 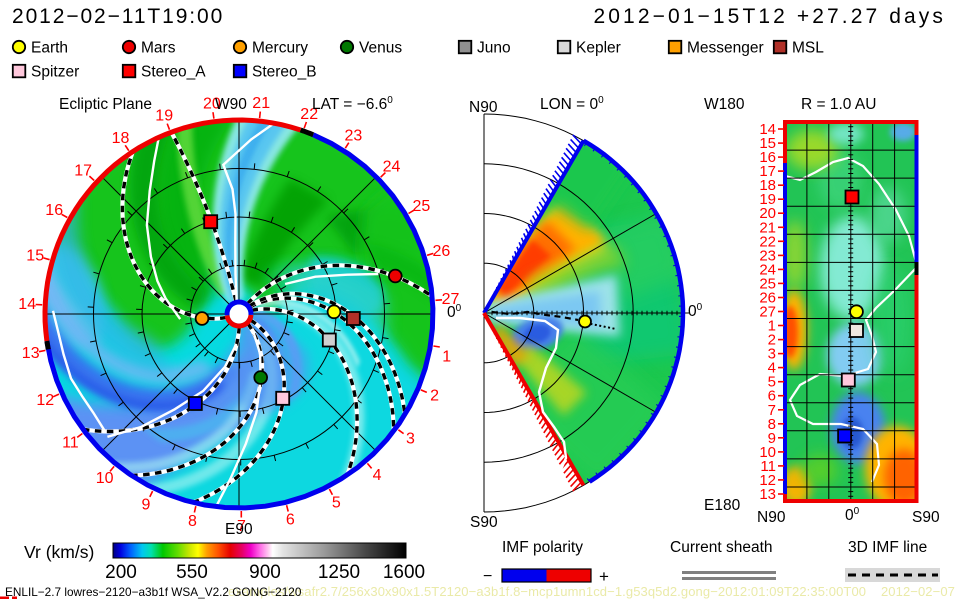 What do you see at coordinates (265, 572) in the screenshot?
I see `svg-text: 900` at bounding box center [265, 572].